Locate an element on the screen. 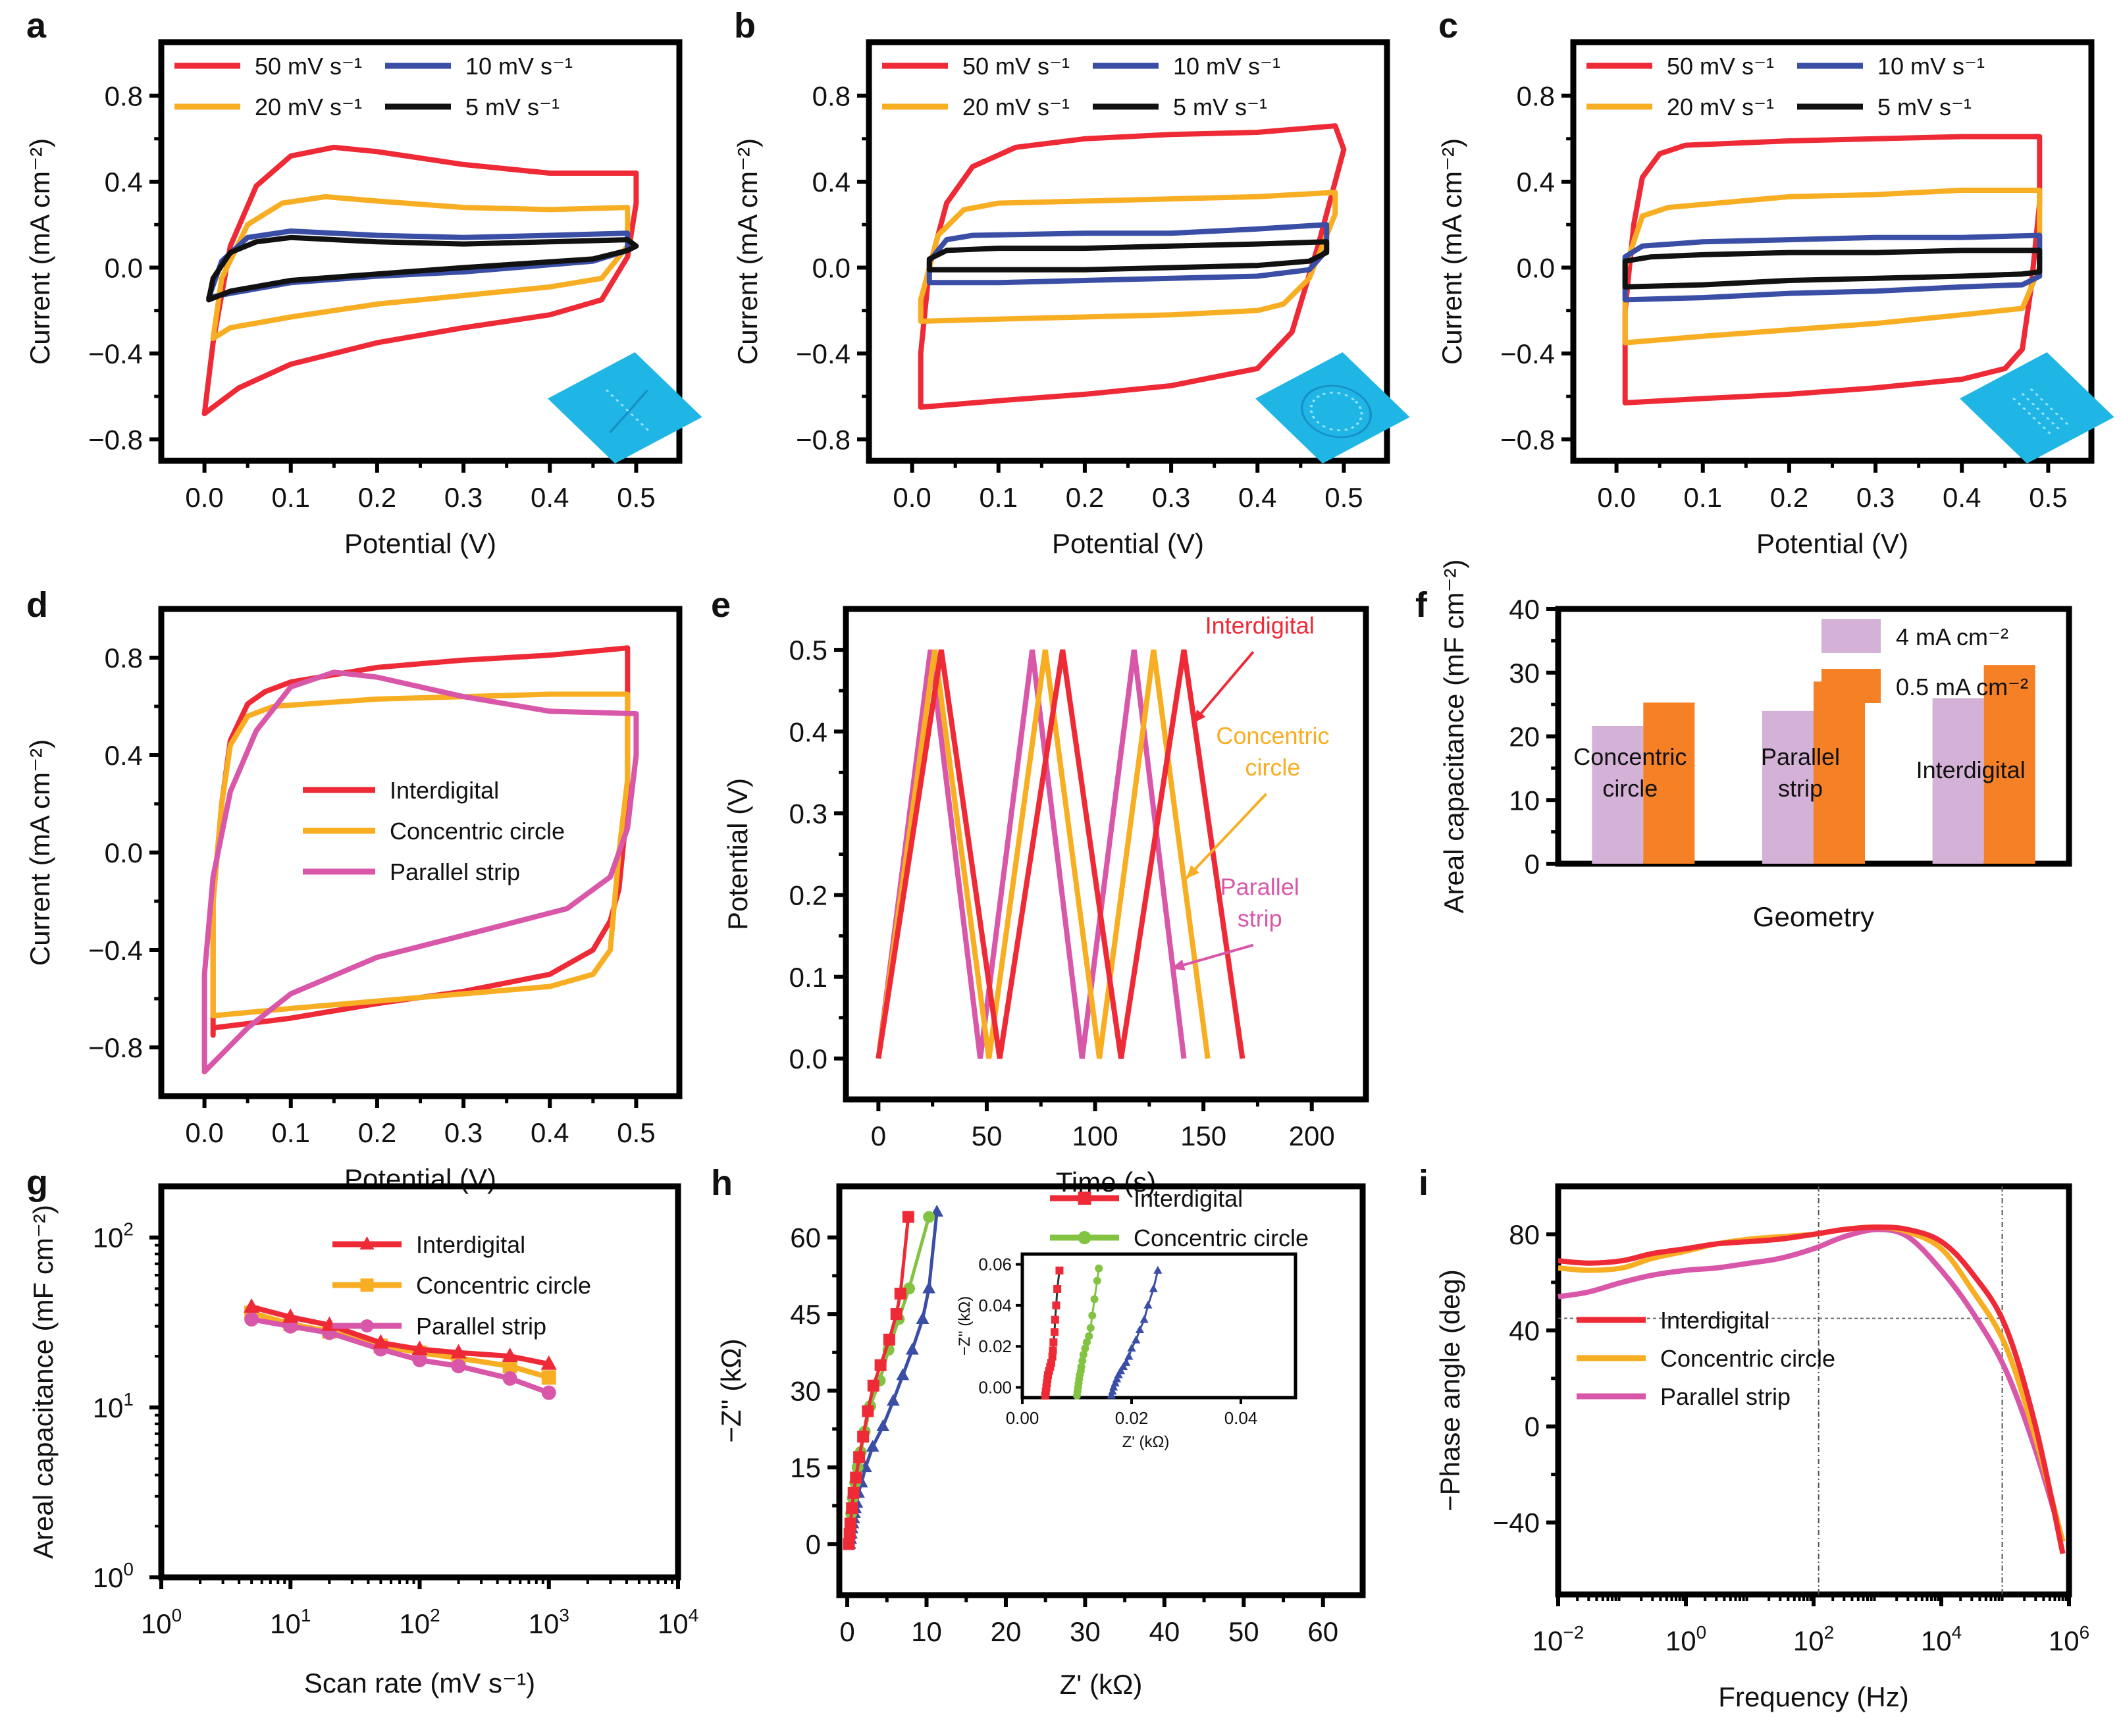 This screenshot has height=1736, width=2121. legend-label: Interdigital is located at coordinates (470, 1244).